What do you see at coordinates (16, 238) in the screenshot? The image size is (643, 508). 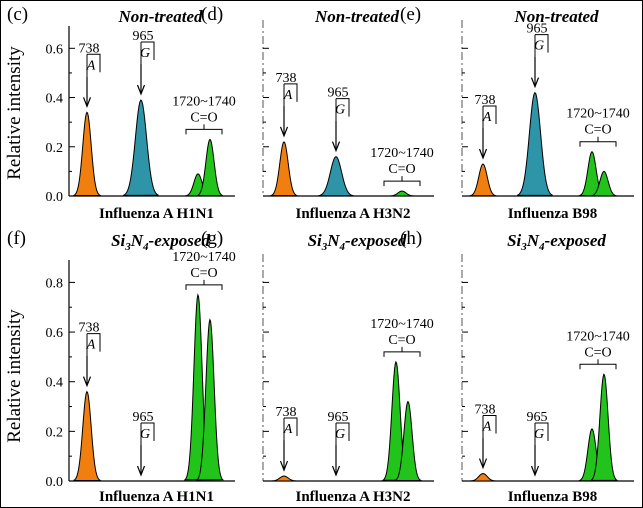 I see `panel-letter: (f)` at bounding box center [16, 238].